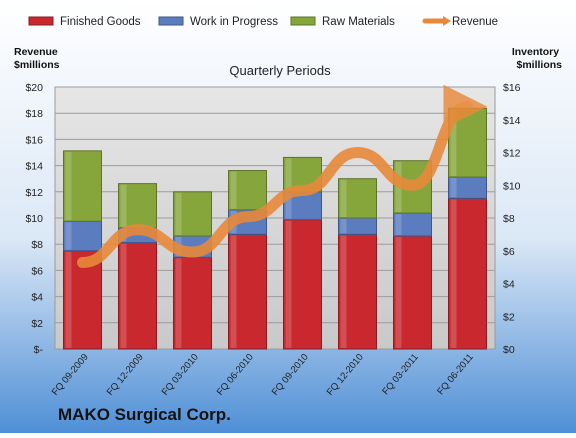  Describe the element at coordinates (509, 219) in the screenshot. I see `right-tick-label: $8` at that location.